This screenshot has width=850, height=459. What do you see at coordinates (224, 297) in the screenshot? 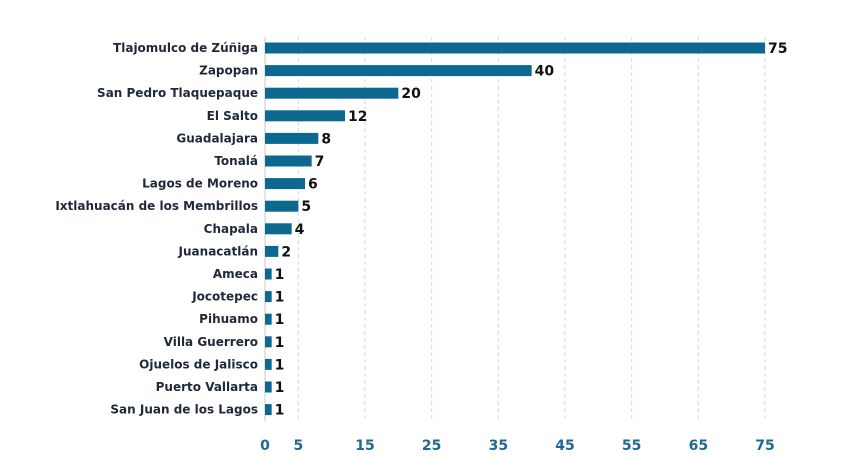
I see `category-label: Jocotepec` at bounding box center [224, 297].